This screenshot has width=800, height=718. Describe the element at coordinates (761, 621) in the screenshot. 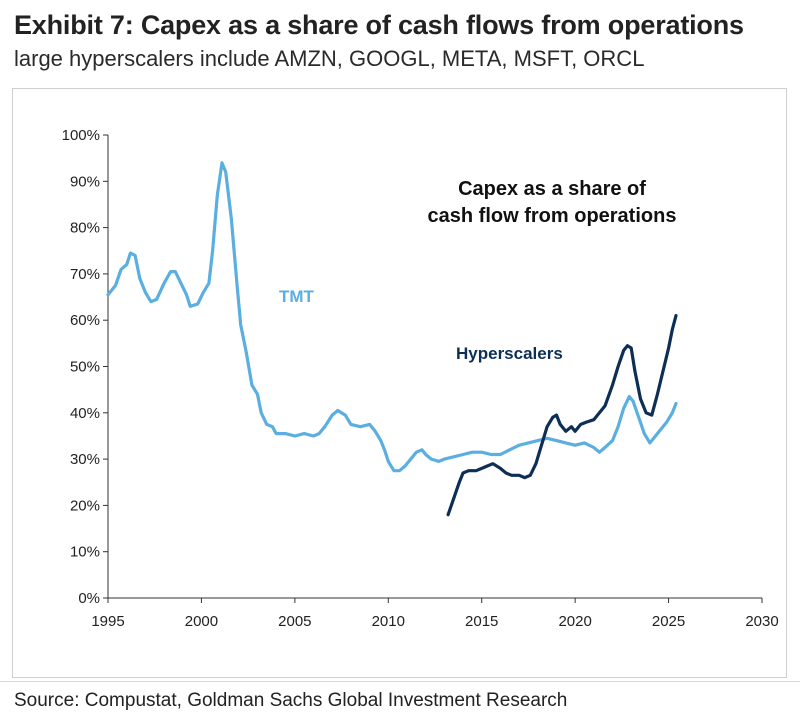

I see `x-tick-label: 2030` at that location.